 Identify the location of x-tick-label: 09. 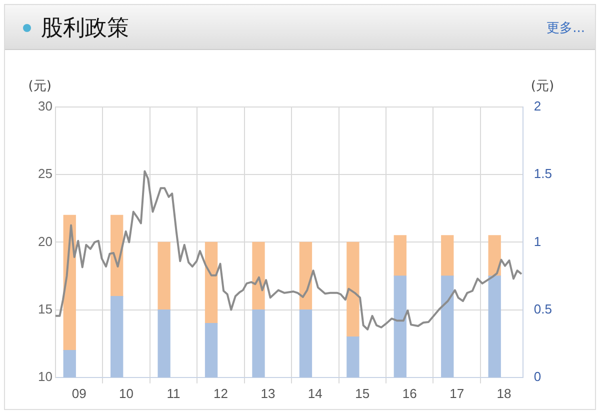
(79, 393).